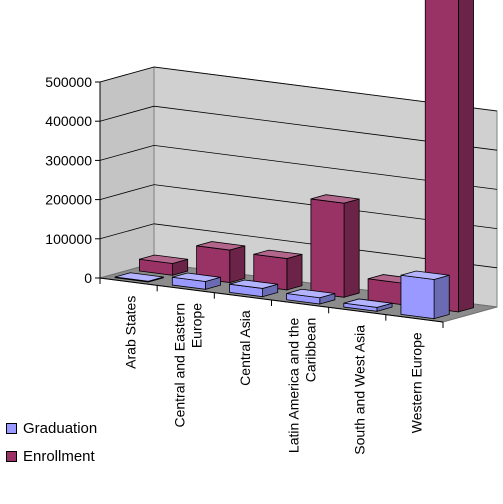 The image size is (503, 504). Describe the element at coordinates (327, 248) in the screenshot. I see `bar-enrollment-3-front` at that location.